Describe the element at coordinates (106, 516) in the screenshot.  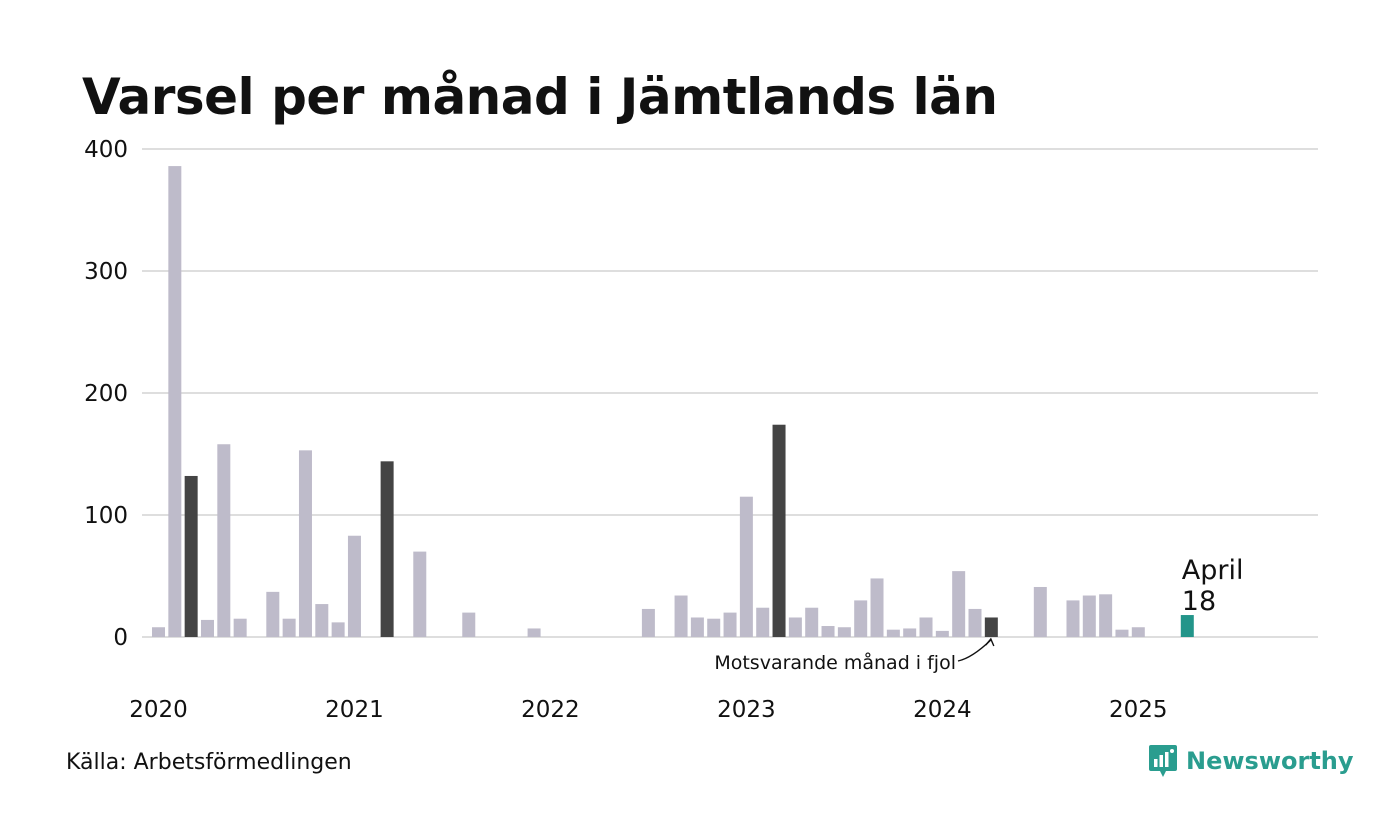
I see `y-tick-label: 100` at that location.